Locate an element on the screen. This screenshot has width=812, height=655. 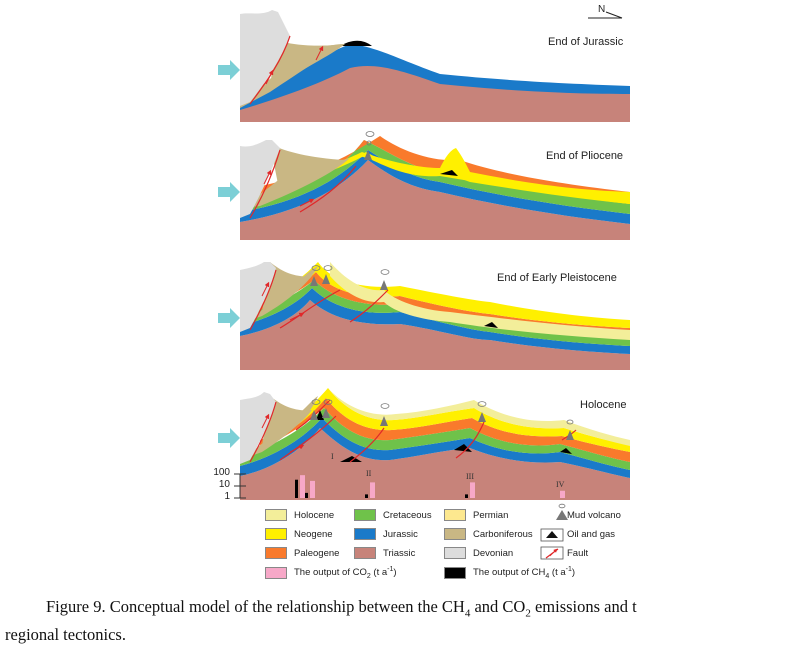
legend-swatch-carboniferous is located at coordinates (455, 534).